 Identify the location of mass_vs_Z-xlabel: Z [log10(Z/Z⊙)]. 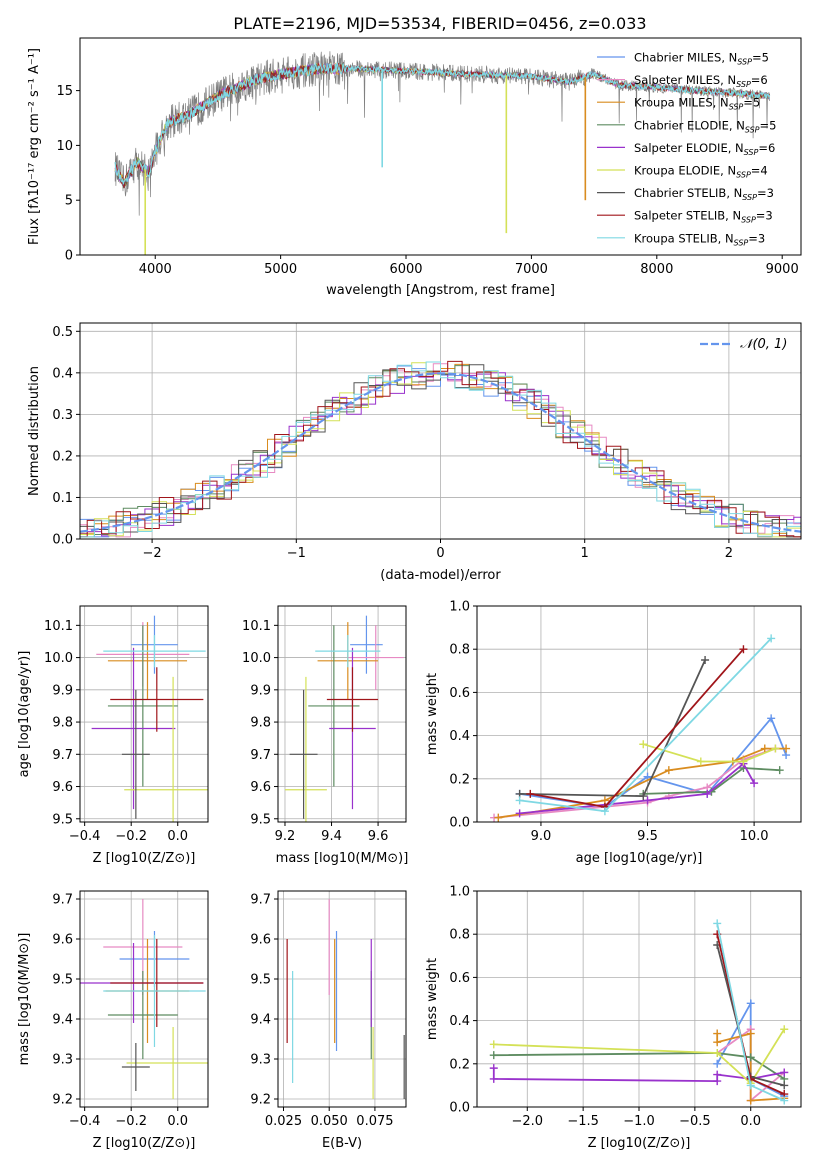
(144, 1143).